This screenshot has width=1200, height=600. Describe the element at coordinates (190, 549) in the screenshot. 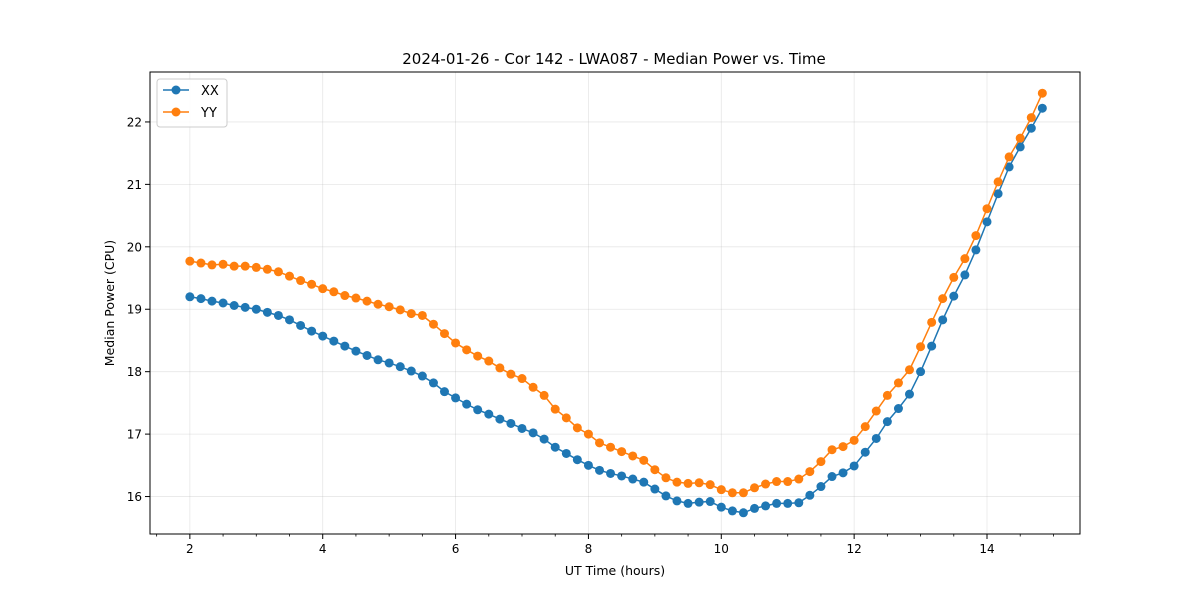

I see `x-tick-label: 2` at that location.